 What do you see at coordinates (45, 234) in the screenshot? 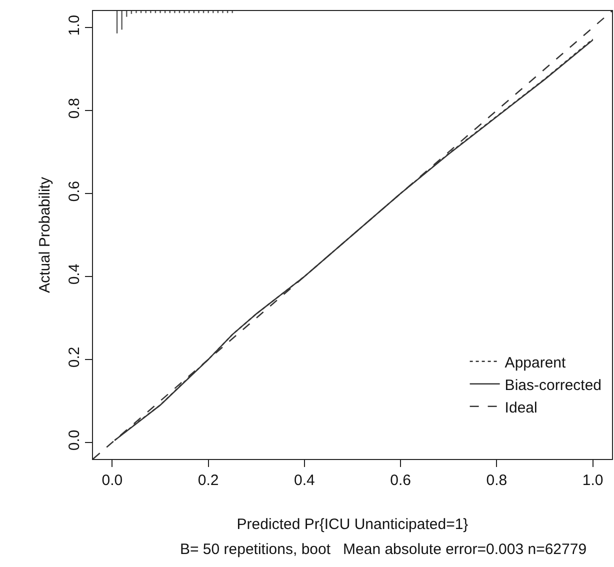
I see `y-axis-title: Actual Probability` at bounding box center [45, 234].